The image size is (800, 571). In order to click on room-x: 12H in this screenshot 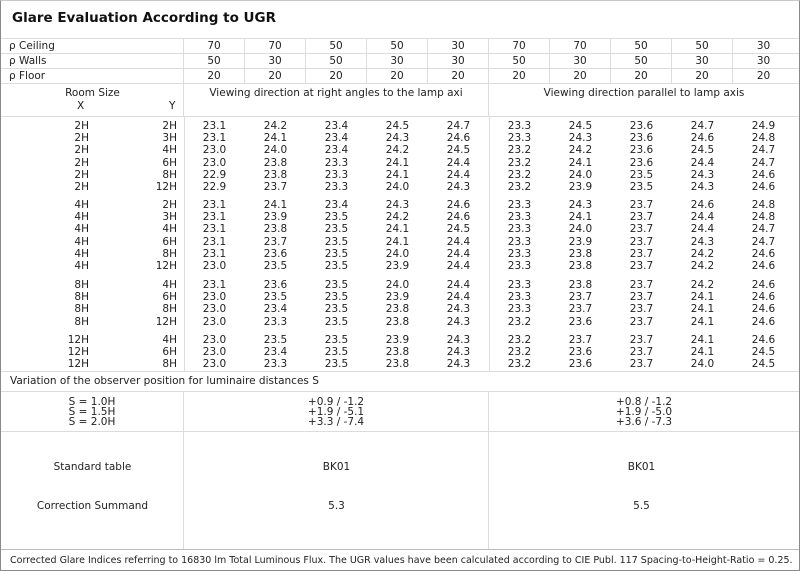, I will do `click(78, 364)`.